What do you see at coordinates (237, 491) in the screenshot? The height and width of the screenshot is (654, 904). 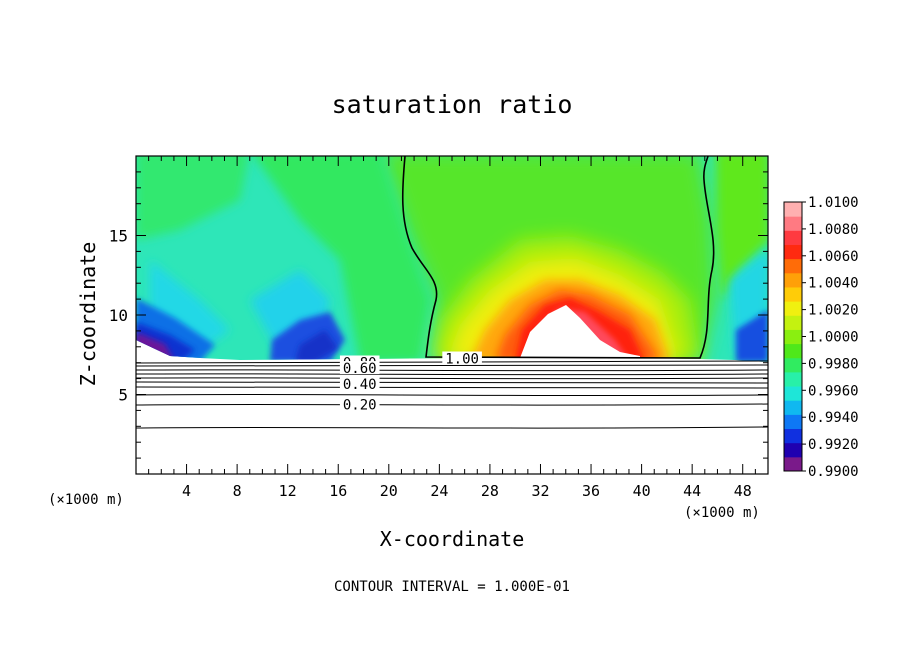 I see `x-tick-label: 8` at bounding box center [237, 491].